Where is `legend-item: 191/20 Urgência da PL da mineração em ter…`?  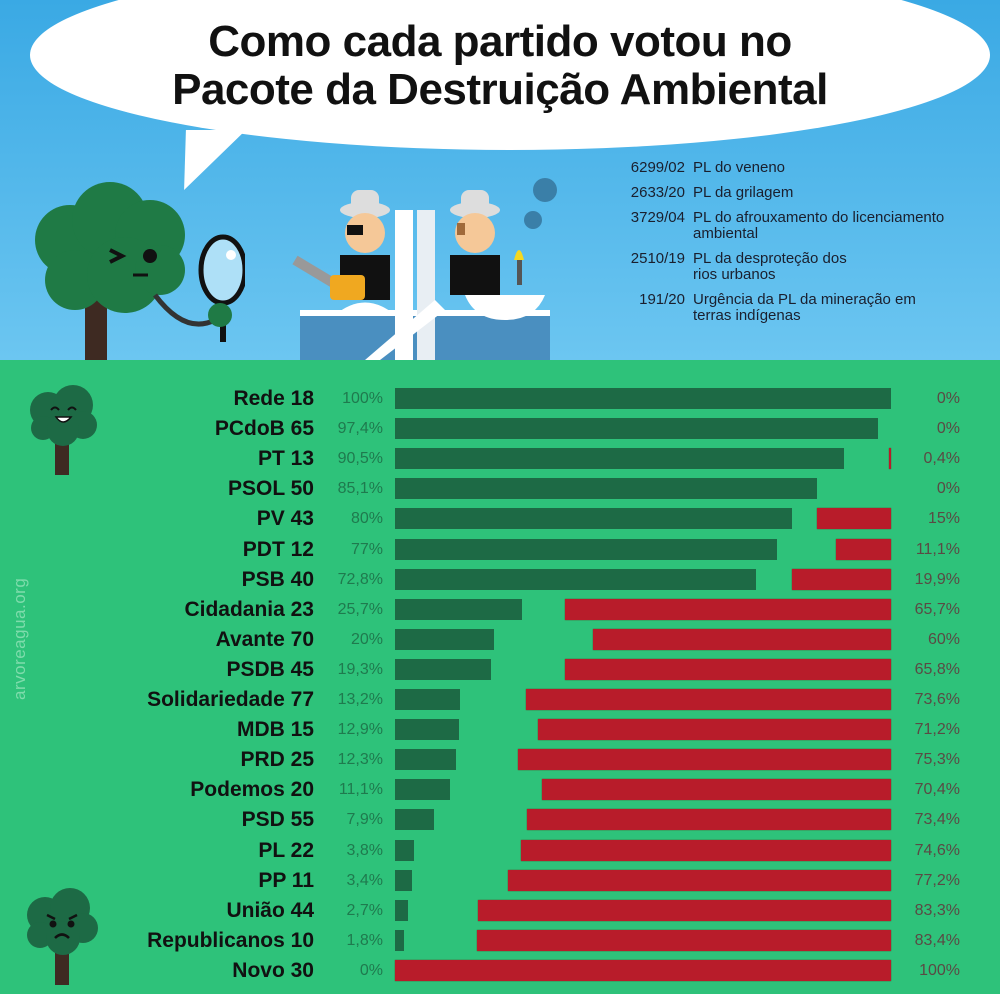 legend-item: 191/20 Urgência da PL da mineração em ter… is located at coordinates (790, 308).